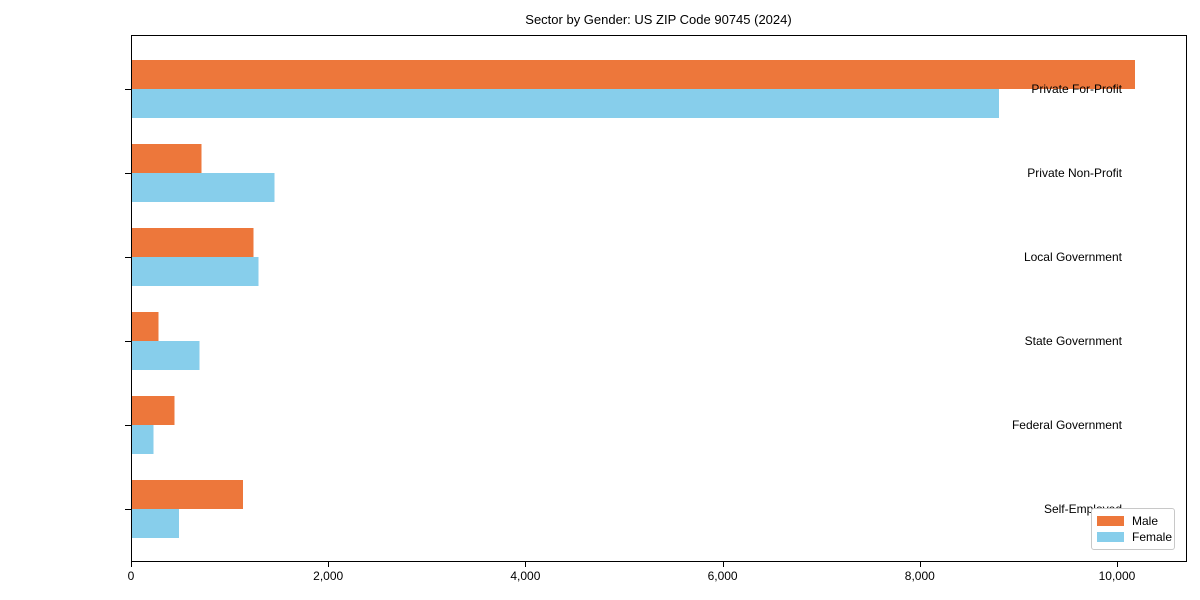 The height and width of the screenshot is (600, 1200). Describe the element at coordinates (1110, 537) in the screenshot. I see `legend-female-swatch` at that location.